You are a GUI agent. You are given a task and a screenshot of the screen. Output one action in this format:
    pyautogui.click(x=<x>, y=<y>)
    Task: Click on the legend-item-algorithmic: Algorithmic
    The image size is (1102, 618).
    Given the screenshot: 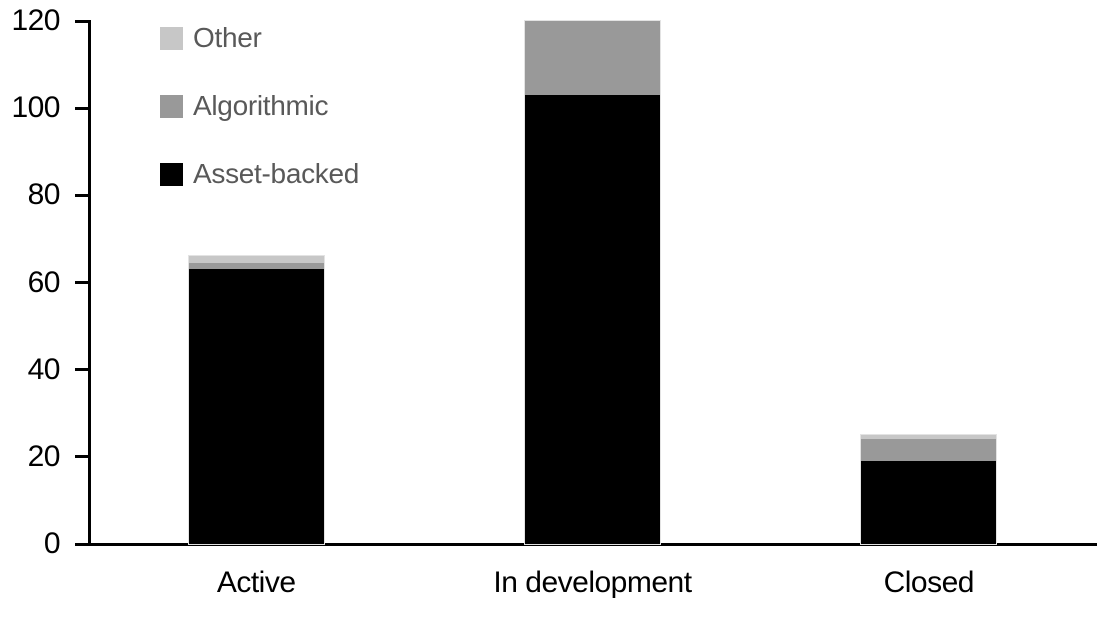 What is the action you would take?
    pyautogui.click(x=259, y=105)
    